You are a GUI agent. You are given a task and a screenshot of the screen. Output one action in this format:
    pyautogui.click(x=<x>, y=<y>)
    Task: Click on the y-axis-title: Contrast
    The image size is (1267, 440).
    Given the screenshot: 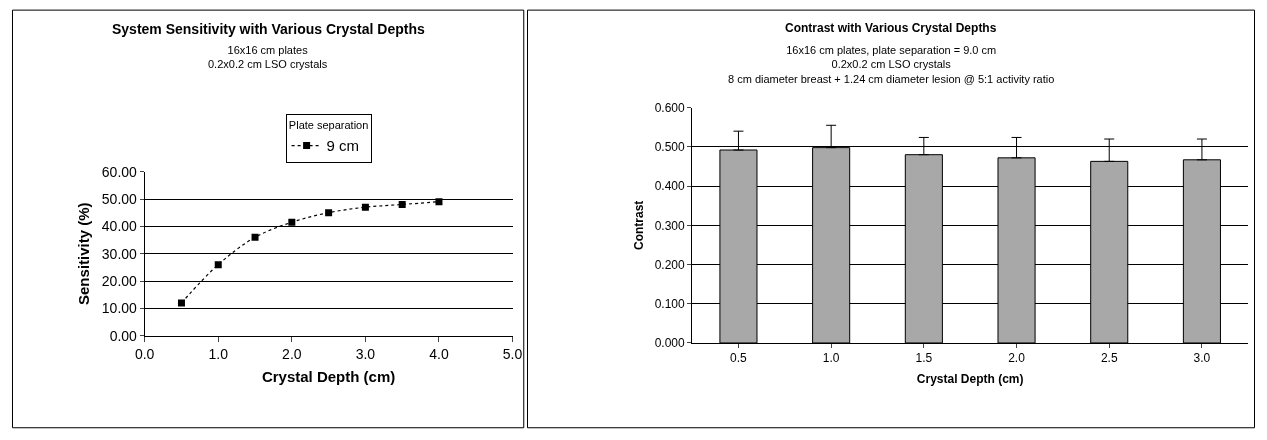 What is the action you would take?
    pyautogui.click(x=638, y=225)
    